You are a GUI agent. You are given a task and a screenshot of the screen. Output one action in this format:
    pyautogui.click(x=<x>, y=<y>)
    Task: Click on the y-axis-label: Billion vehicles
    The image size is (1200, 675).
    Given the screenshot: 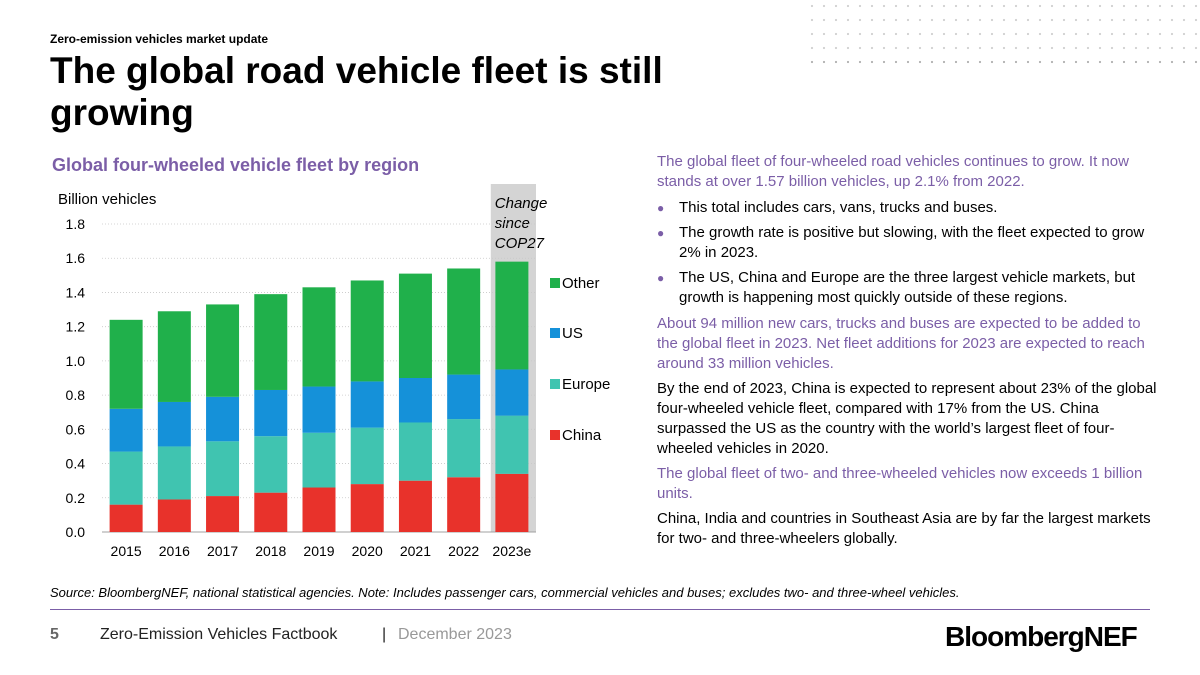 What is the action you would take?
    pyautogui.click(x=107, y=199)
    